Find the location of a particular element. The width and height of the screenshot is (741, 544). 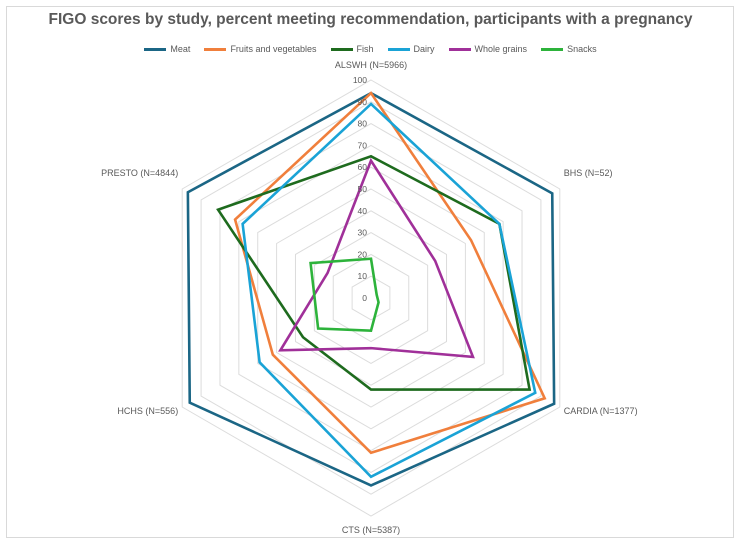

legend-item: Fruits and vegetables is located at coordinates (260, 49).